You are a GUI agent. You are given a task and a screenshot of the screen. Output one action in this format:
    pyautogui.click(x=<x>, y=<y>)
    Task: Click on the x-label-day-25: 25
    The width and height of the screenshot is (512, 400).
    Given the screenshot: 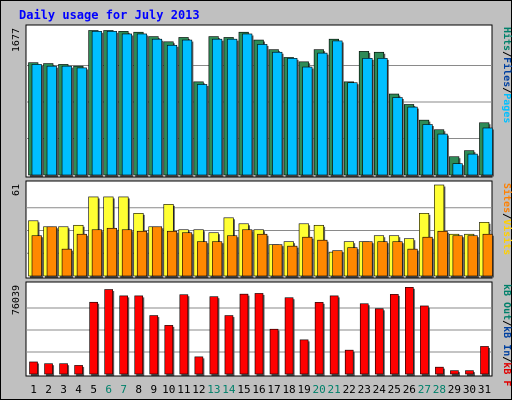 What is the action you would take?
    pyautogui.click(x=394, y=389)
    